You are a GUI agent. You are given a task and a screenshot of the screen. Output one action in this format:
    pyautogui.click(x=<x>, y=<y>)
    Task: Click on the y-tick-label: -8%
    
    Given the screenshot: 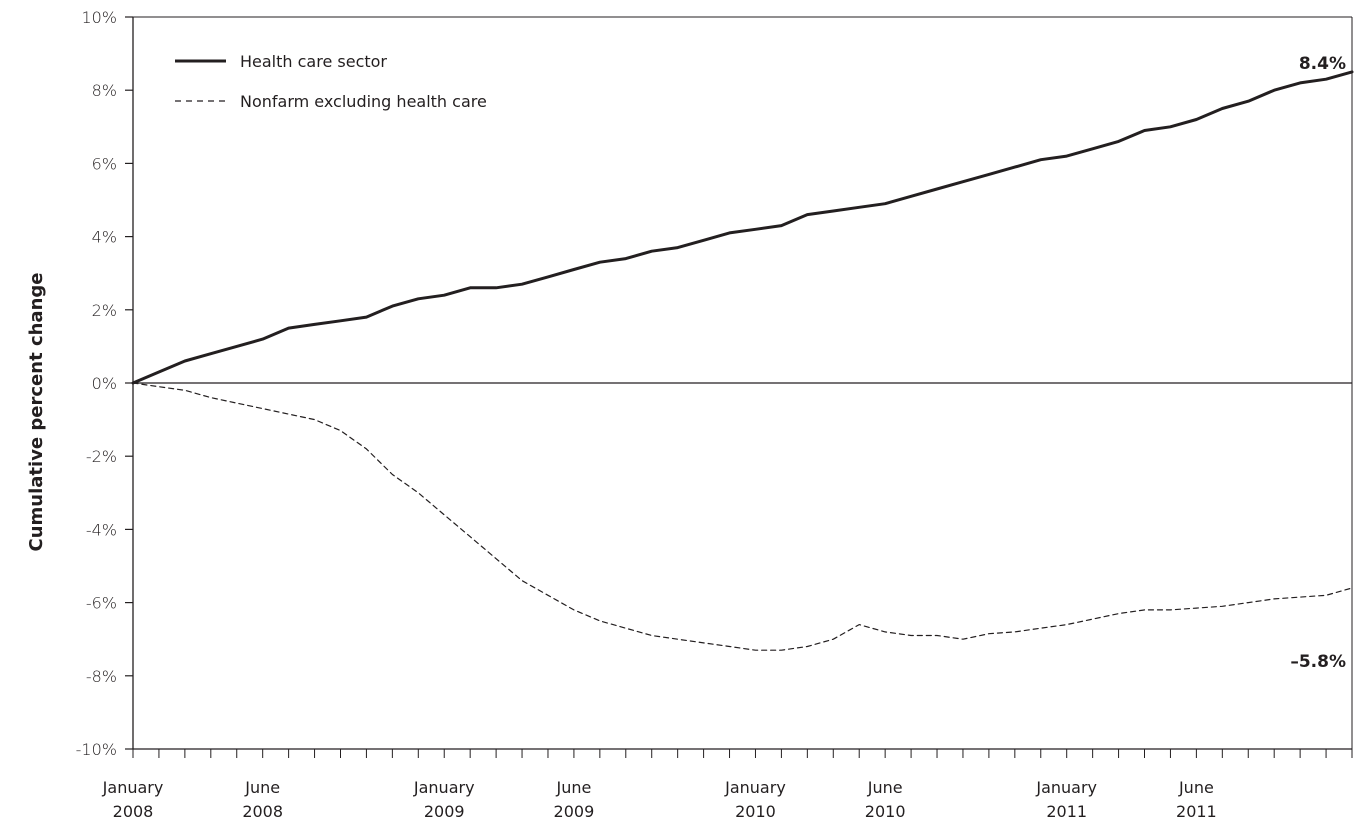 What is the action you would take?
    pyautogui.click(x=101, y=676)
    